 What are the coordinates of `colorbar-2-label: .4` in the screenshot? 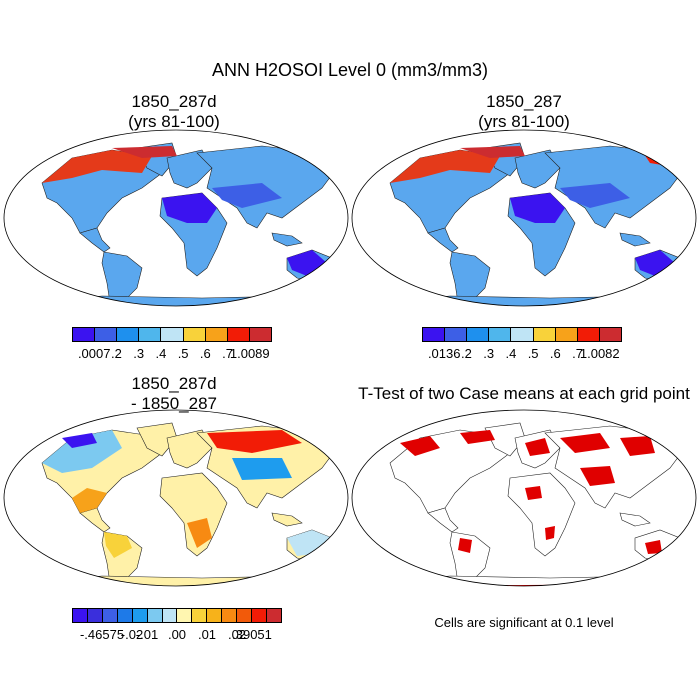 It's located at (511, 353).